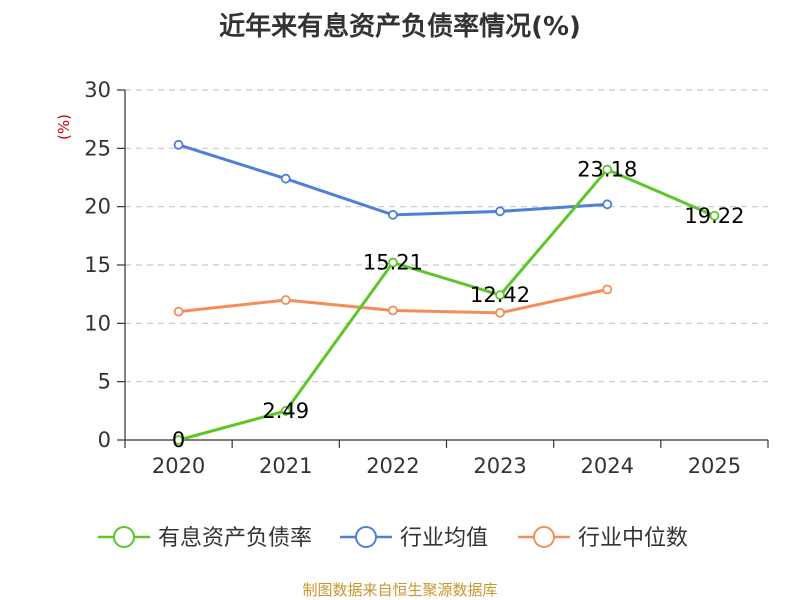 Image resolution: width=800 pixels, height=600 pixels. I want to click on x-tick-label: 2023, so click(499, 466).